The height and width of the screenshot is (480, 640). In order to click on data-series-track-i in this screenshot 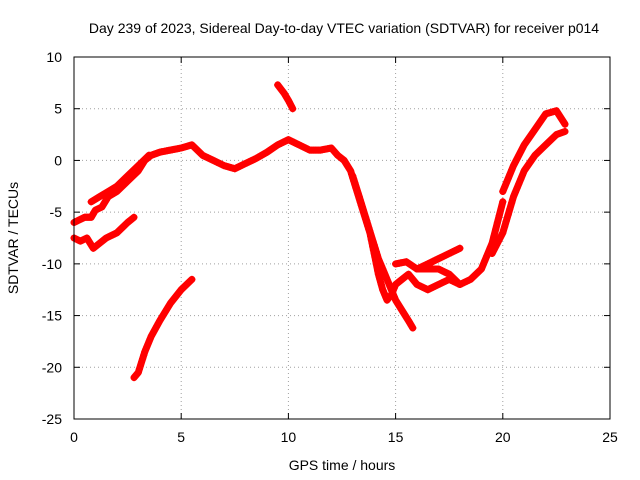, I will do `click(528, 192)`.